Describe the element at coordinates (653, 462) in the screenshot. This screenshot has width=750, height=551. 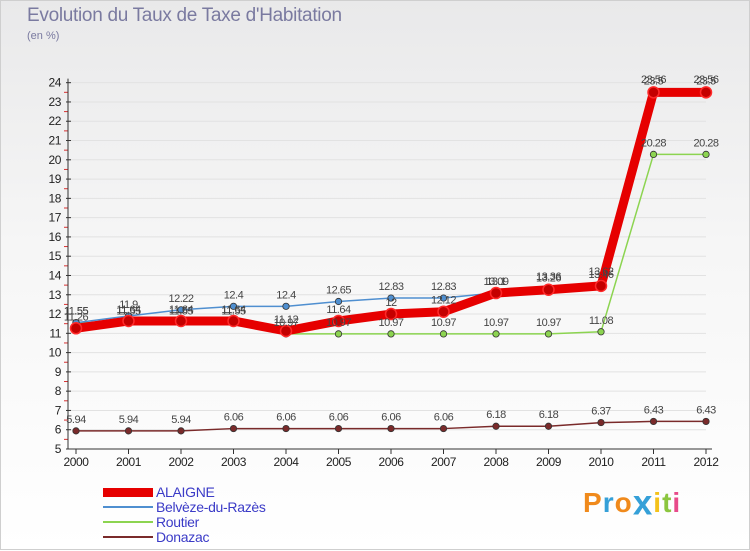
I see `x-tick-label: 2011` at that location.